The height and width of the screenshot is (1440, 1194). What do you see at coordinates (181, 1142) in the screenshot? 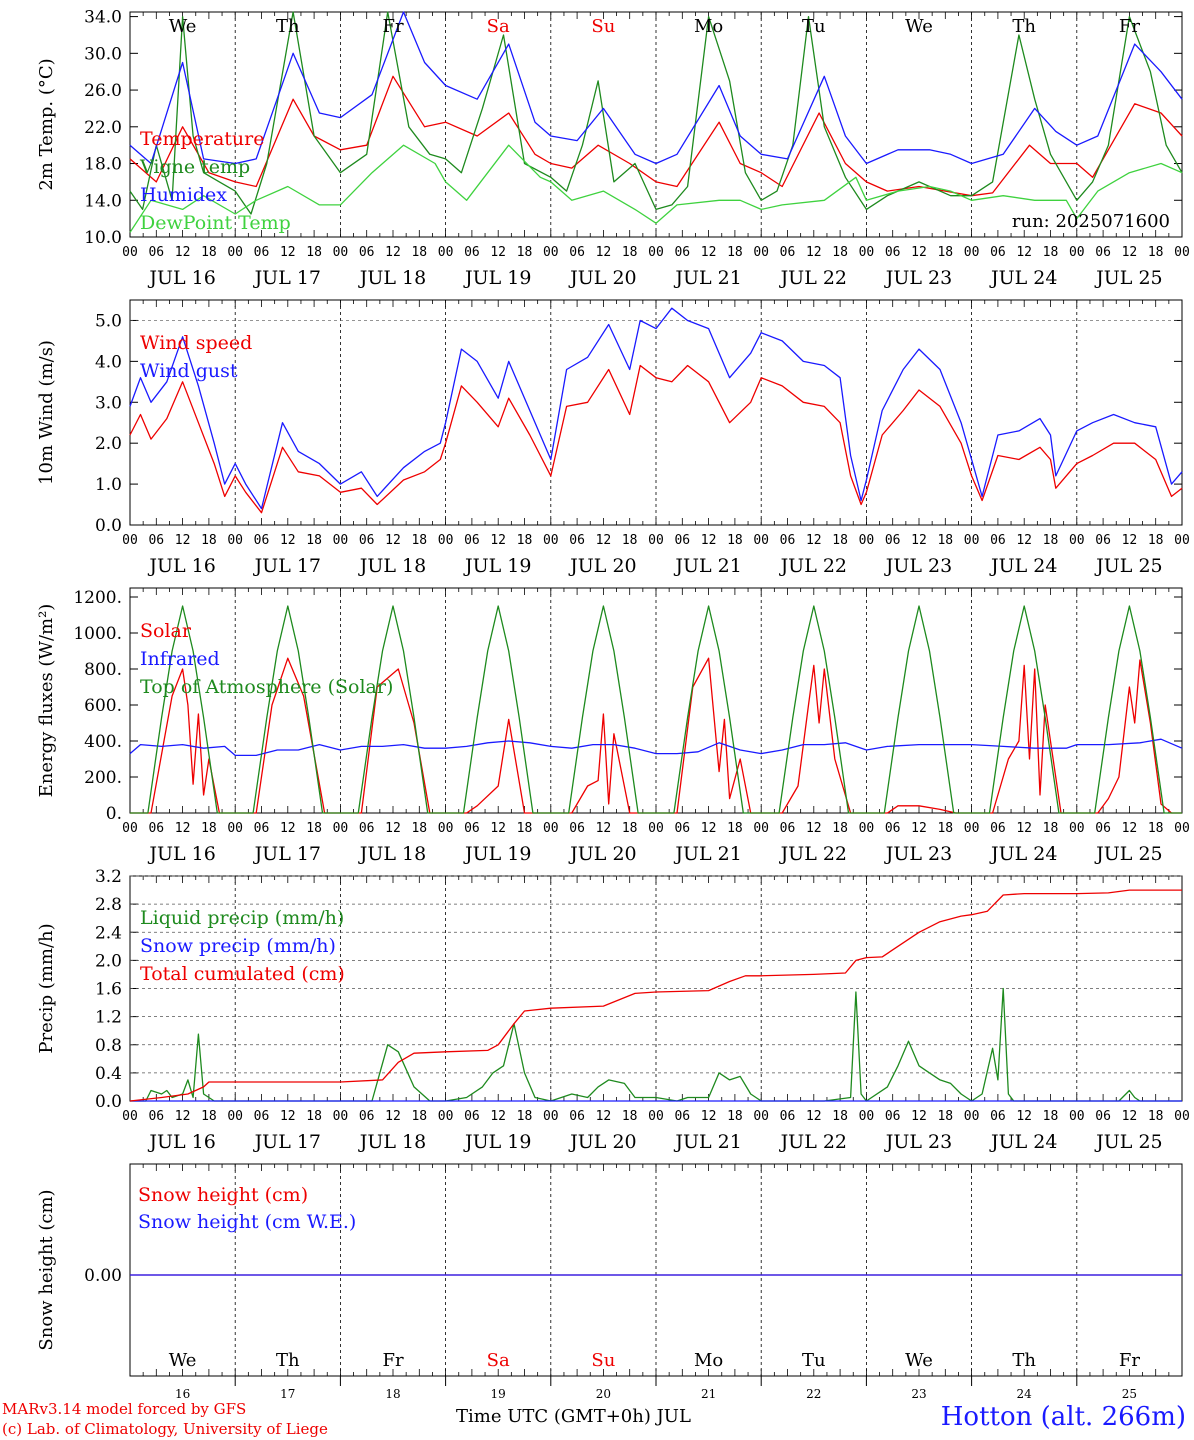
I see `date-label: JUL 16` at bounding box center [181, 1142].